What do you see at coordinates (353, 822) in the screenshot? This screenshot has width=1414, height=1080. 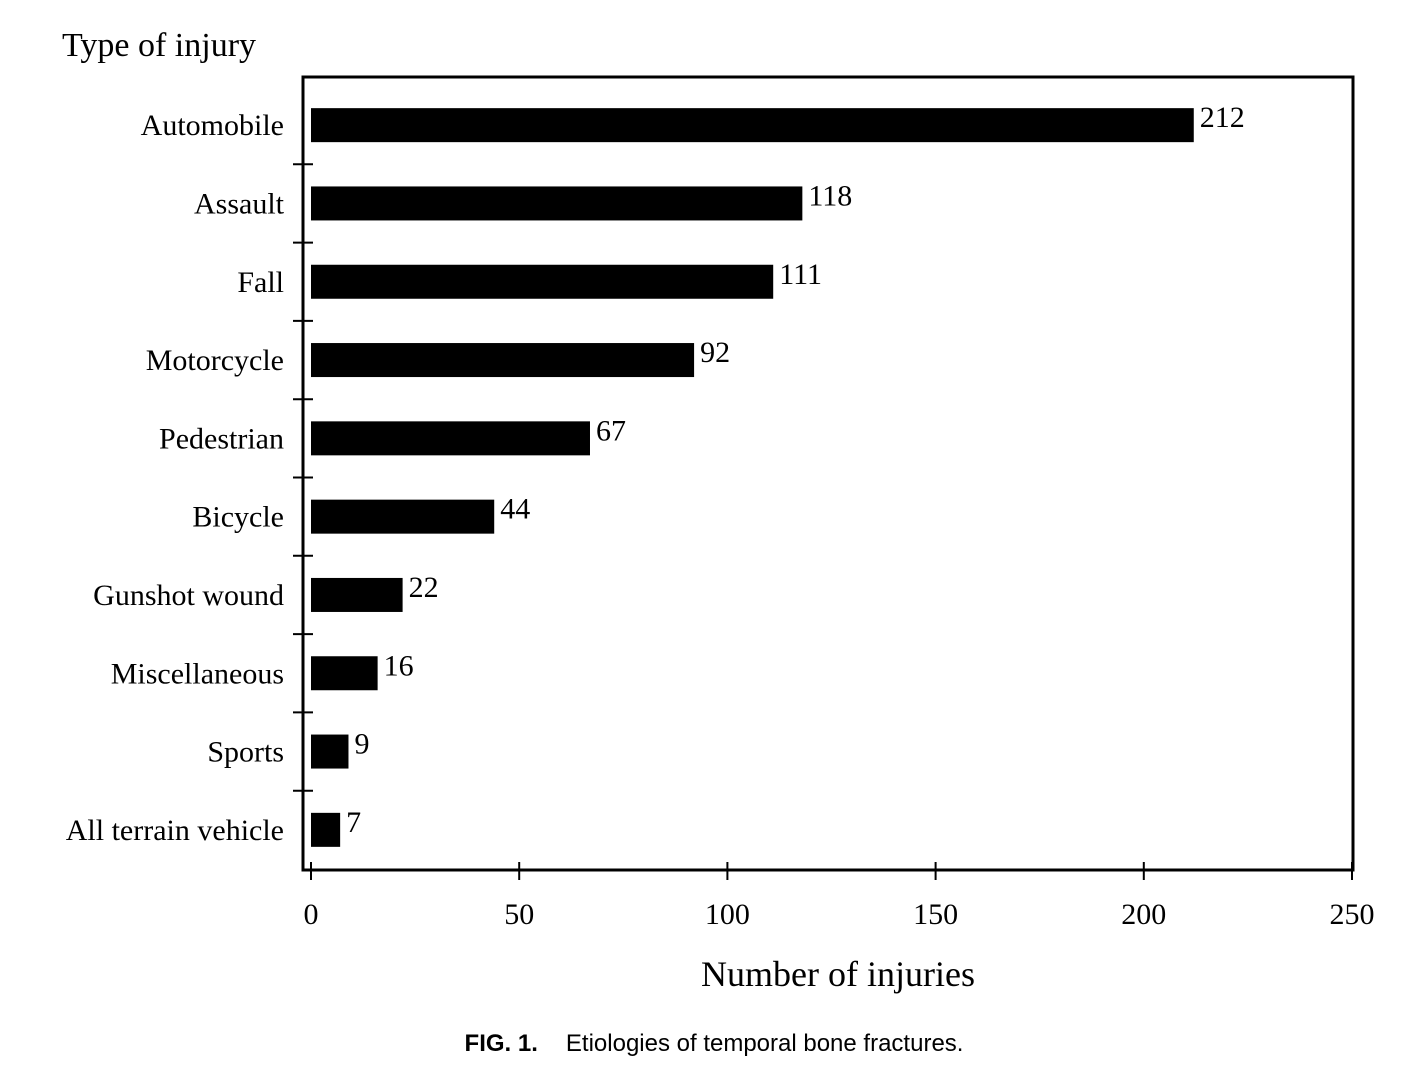 I see `data-label: 7` at bounding box center [353, 822].